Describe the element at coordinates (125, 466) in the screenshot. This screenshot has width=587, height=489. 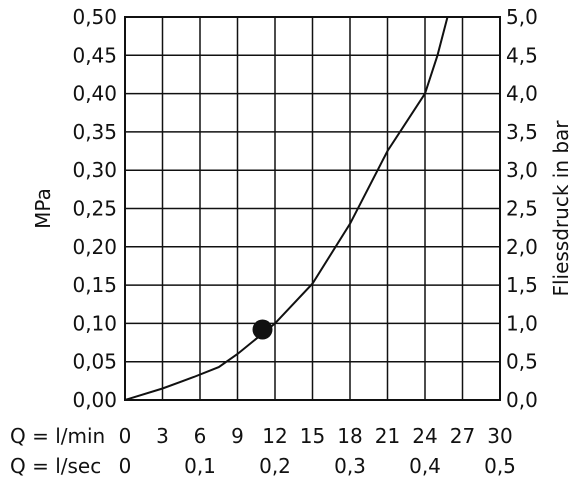
I see `x-secondary-tick-label: 0` at that location.